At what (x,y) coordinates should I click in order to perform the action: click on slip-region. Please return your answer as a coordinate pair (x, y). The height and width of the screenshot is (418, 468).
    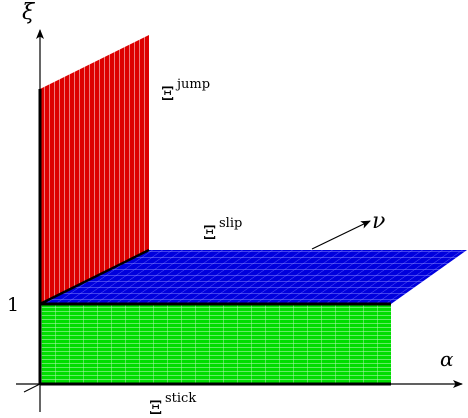
    Looking at the image, I should click on (253, 277).